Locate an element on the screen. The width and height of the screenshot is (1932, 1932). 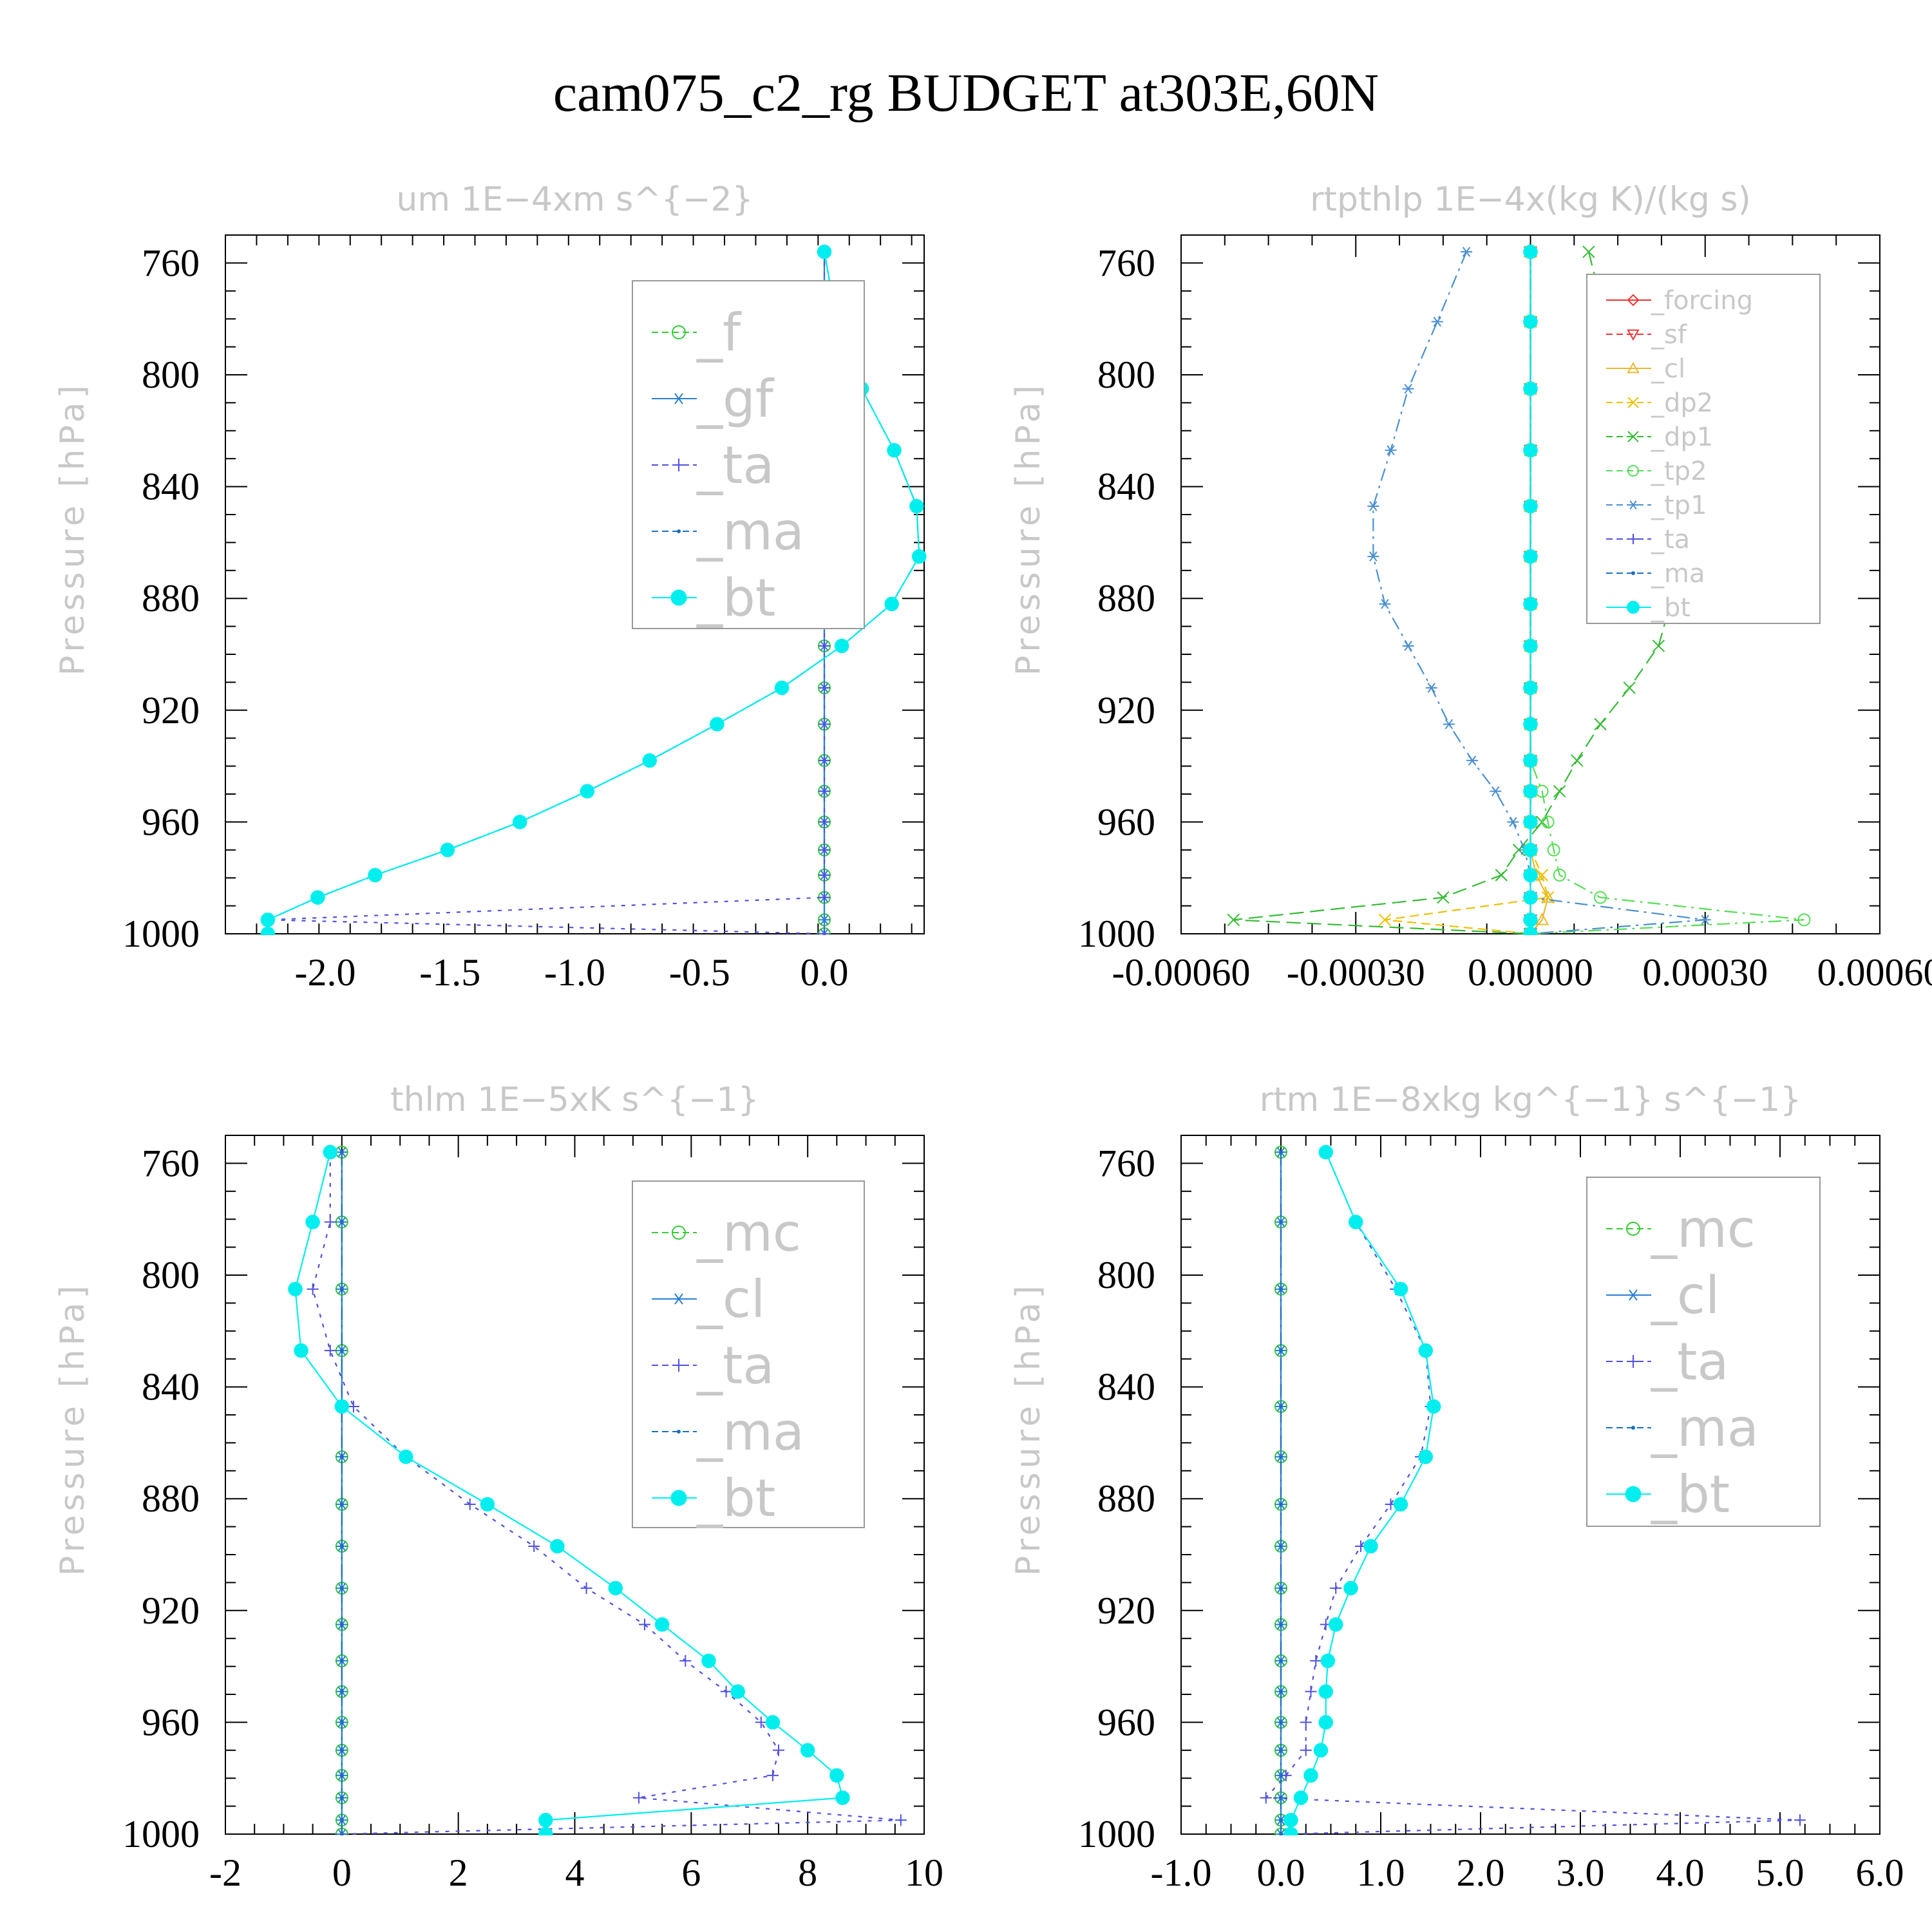
x-tick-label: 0.0 is located at coordinates (1281, 1873).